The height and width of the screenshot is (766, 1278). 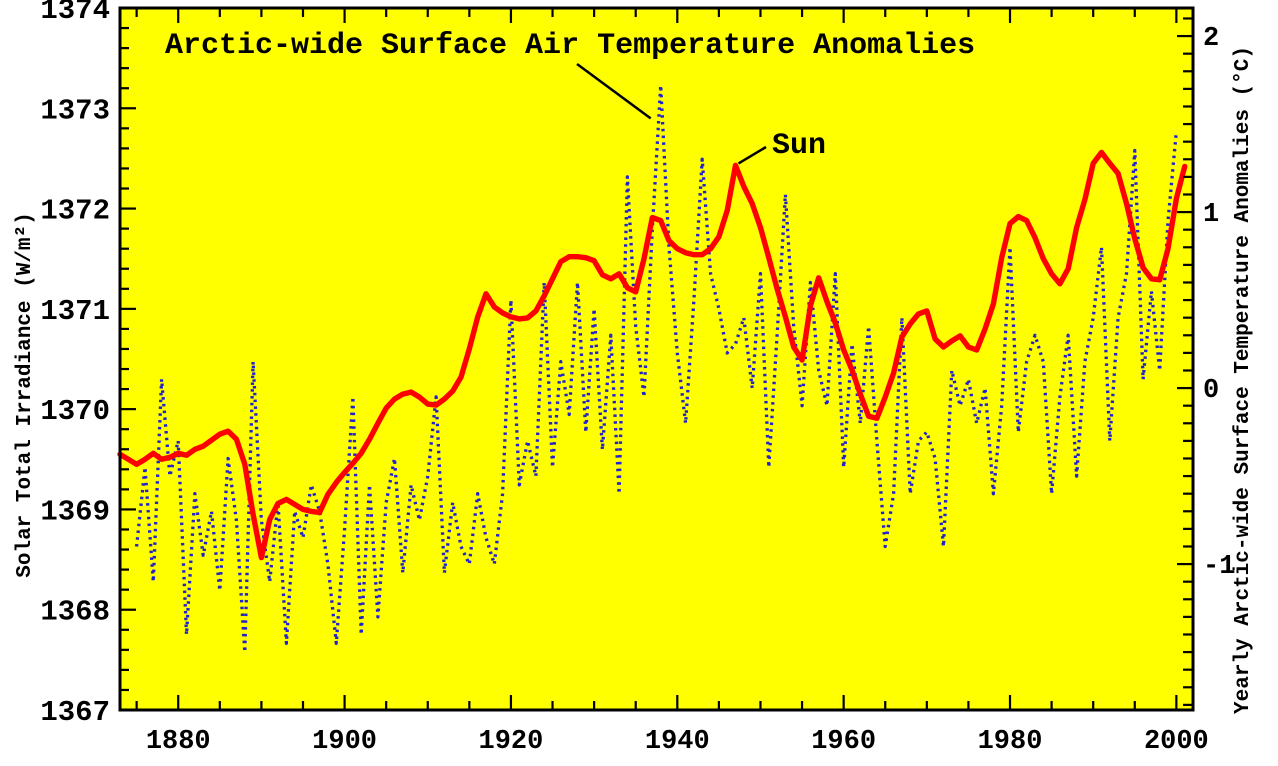 What do you see at coordinates (1010, 742) in the screenshot?
I see `x-tick-label: 1980` at bounding box center [1010, 742].